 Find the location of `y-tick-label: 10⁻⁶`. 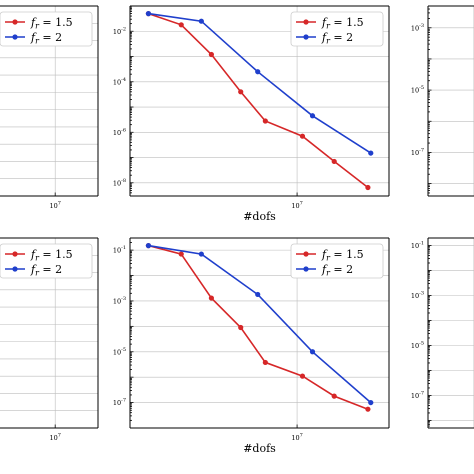

y-tick-label: 10⁻⁶ is located at coordinates (119, 132).